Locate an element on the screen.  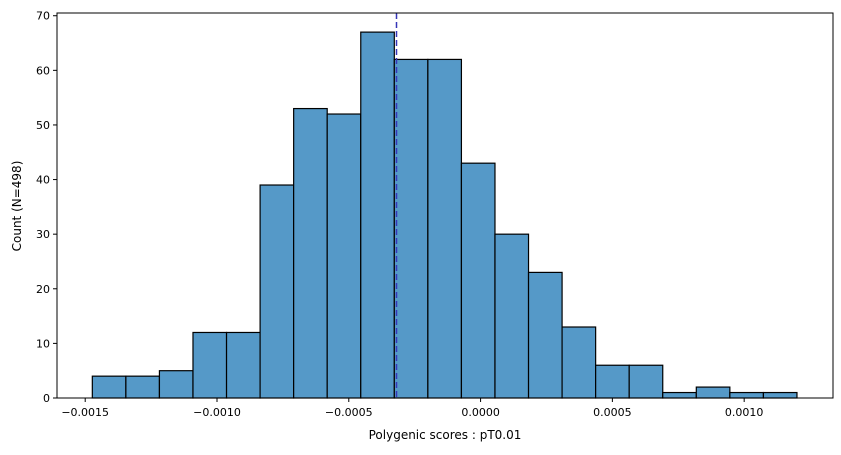
y-tick-label: 30 is located at coordinates (43, 234).